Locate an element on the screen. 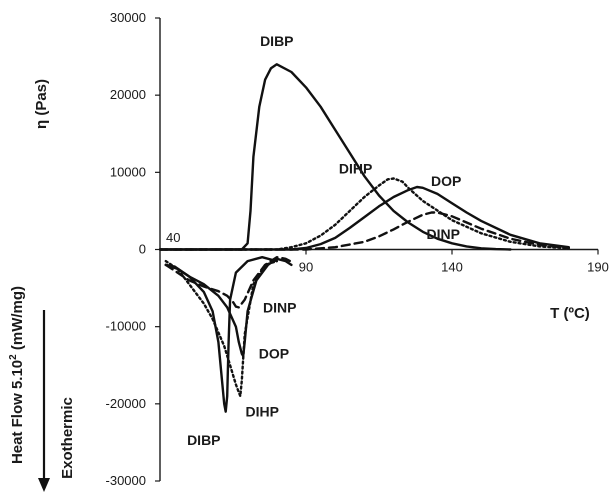  exothermic-label: Exothermic is located at coordinates (67, 438).